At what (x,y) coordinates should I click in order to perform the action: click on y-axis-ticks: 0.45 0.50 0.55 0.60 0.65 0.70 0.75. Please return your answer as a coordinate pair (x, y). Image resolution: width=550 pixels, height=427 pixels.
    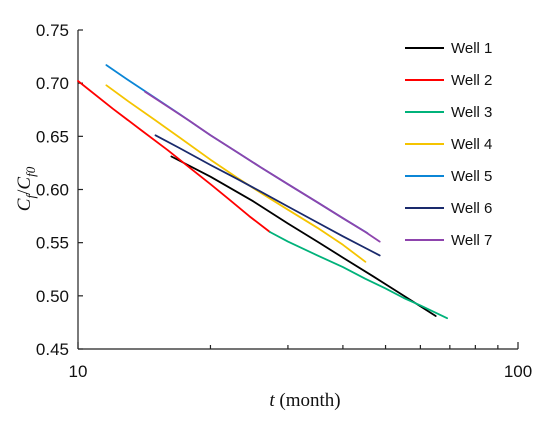
    Looking at the image, I should click on (59, 190).